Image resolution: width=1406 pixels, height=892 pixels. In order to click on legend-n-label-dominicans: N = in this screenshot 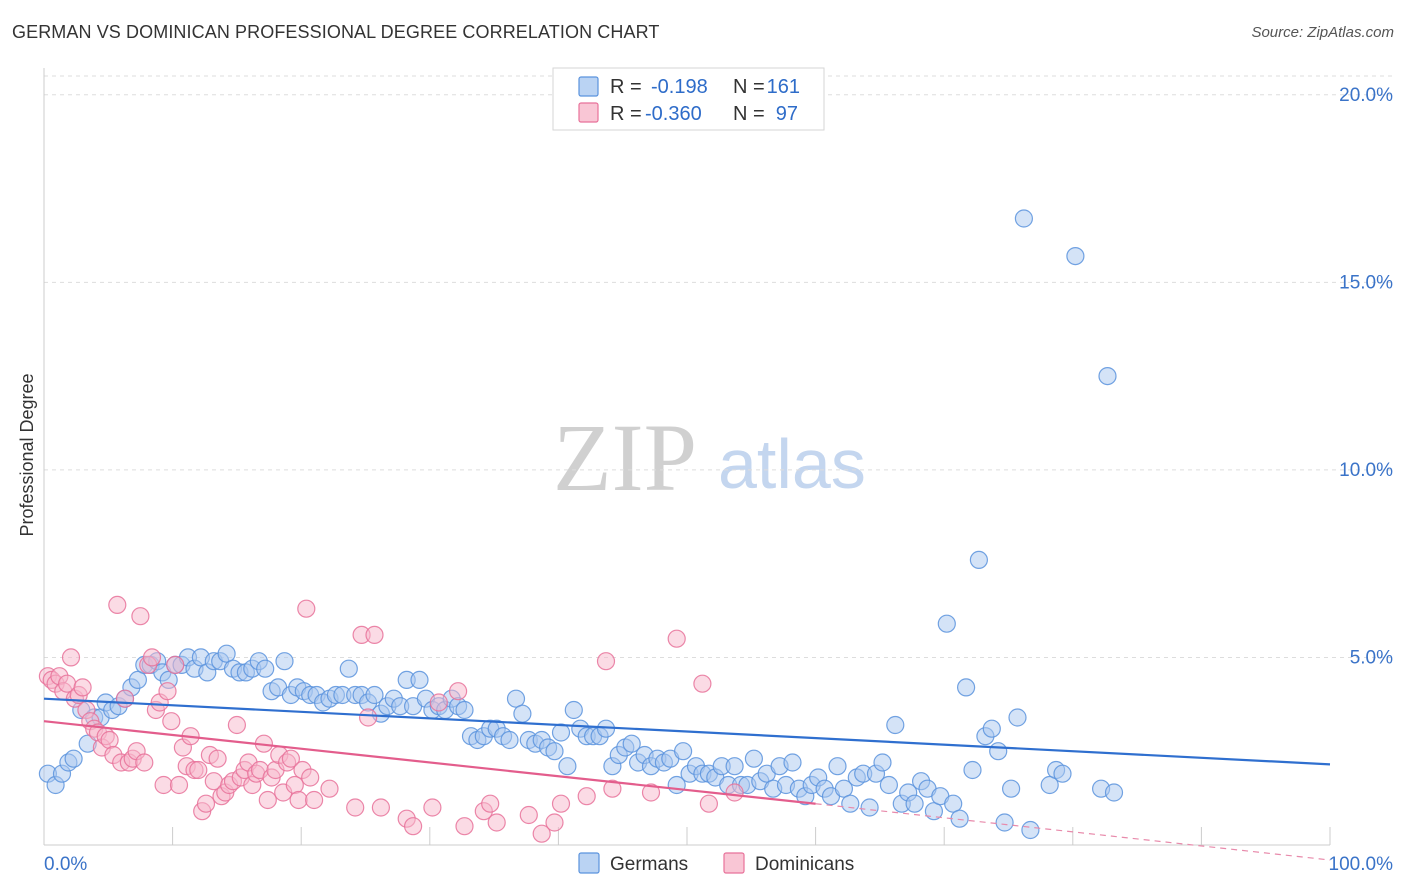, I will do `click(749, 114)`.